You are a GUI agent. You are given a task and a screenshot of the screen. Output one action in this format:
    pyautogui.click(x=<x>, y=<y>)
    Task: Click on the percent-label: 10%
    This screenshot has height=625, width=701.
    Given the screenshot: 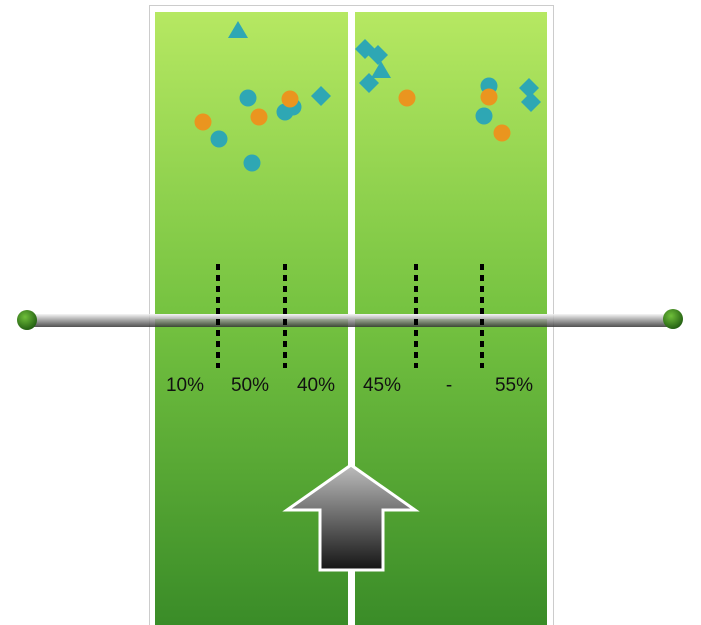 What is the action you would take?
    pyautogui.click(x=185, y=385)
    